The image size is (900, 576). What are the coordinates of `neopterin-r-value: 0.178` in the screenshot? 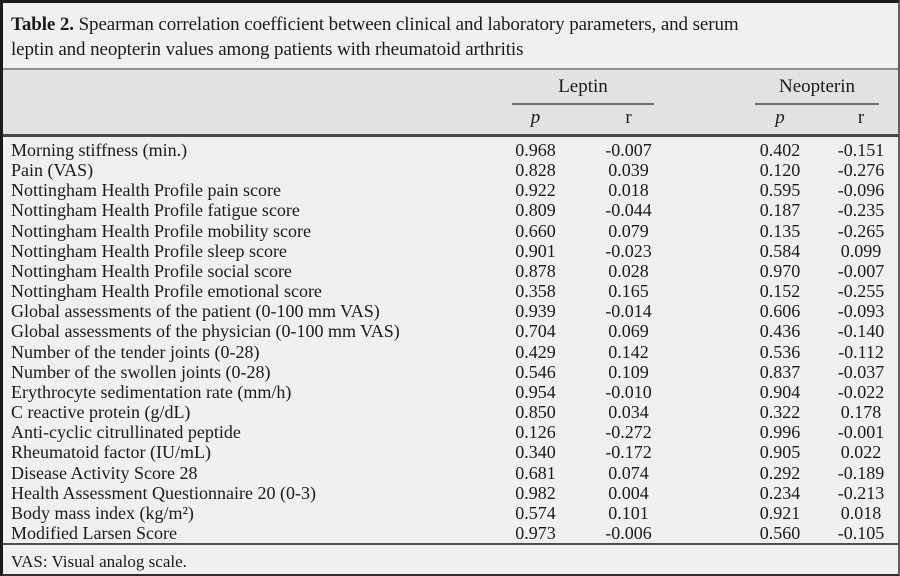 It's located at (861, 412).